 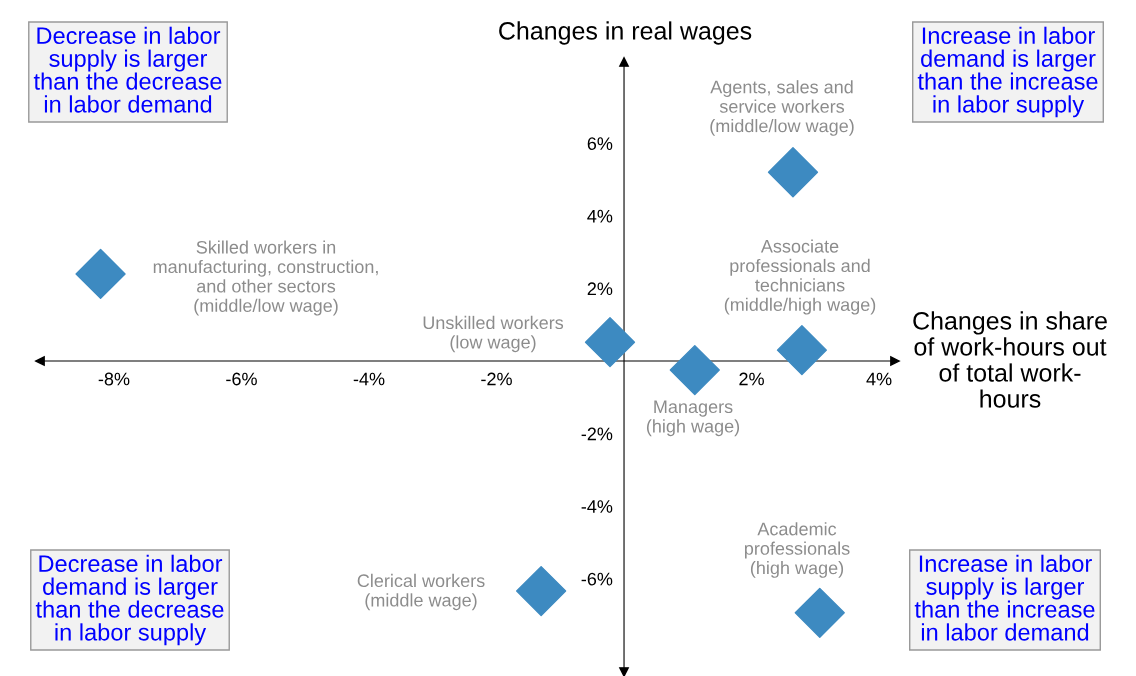 What do you see at coordinates (597, 506) in the screenshot?
I see `y-tick-label: -4%` at bounding box center [597, 506].